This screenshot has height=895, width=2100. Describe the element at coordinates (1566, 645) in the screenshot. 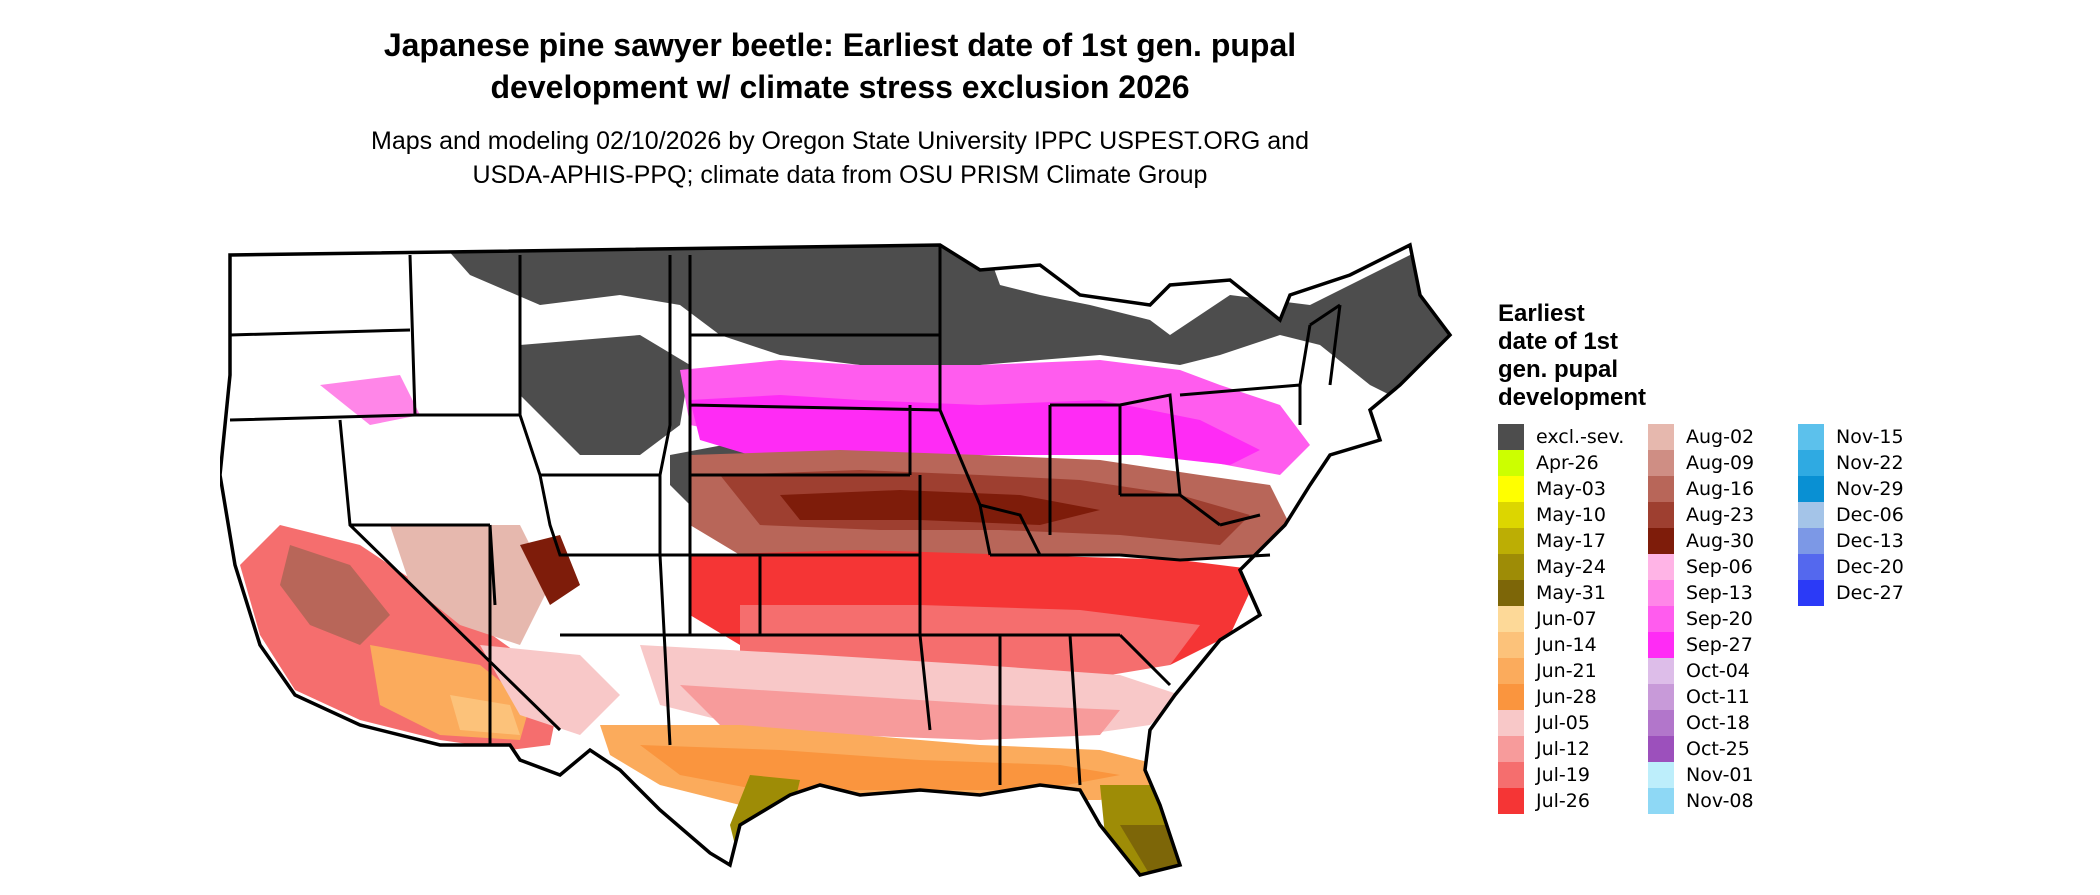

I see `legend-label: Jun-14` at that location.